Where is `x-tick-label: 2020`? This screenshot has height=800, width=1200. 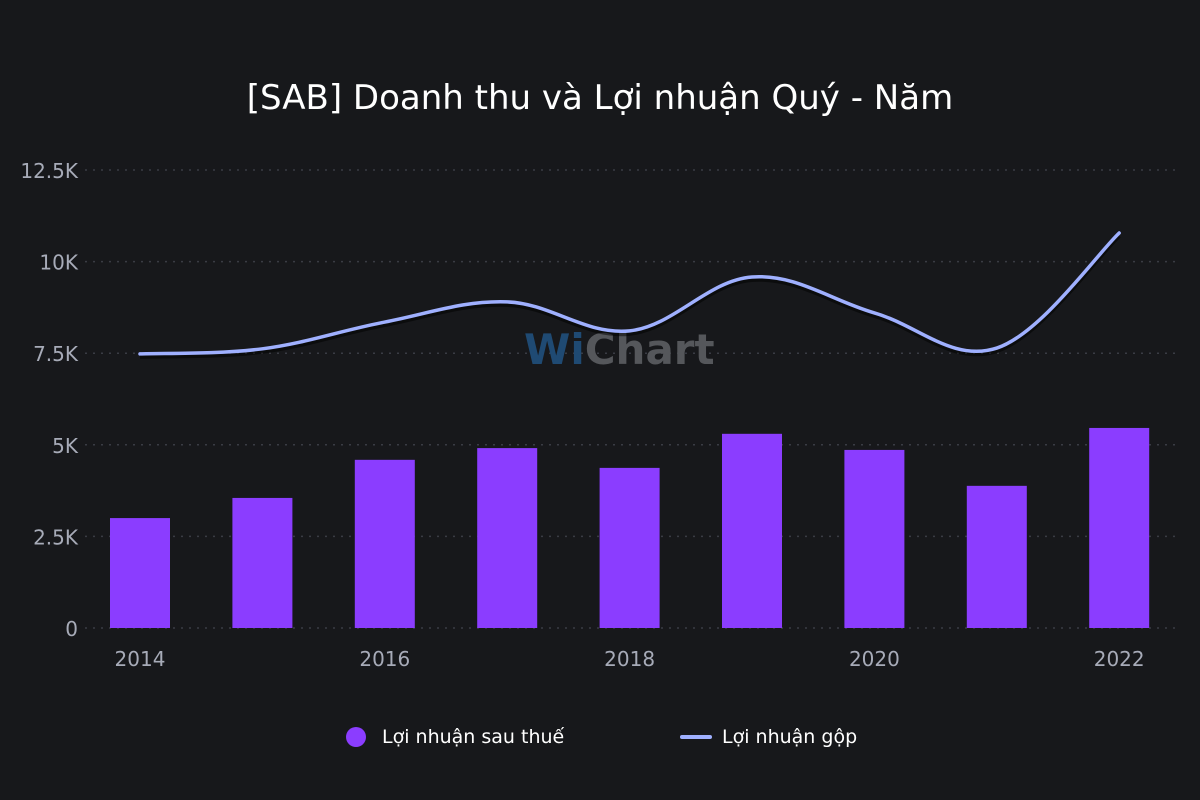 x-tick-label: 2020 is located at coordinates (874, 659).